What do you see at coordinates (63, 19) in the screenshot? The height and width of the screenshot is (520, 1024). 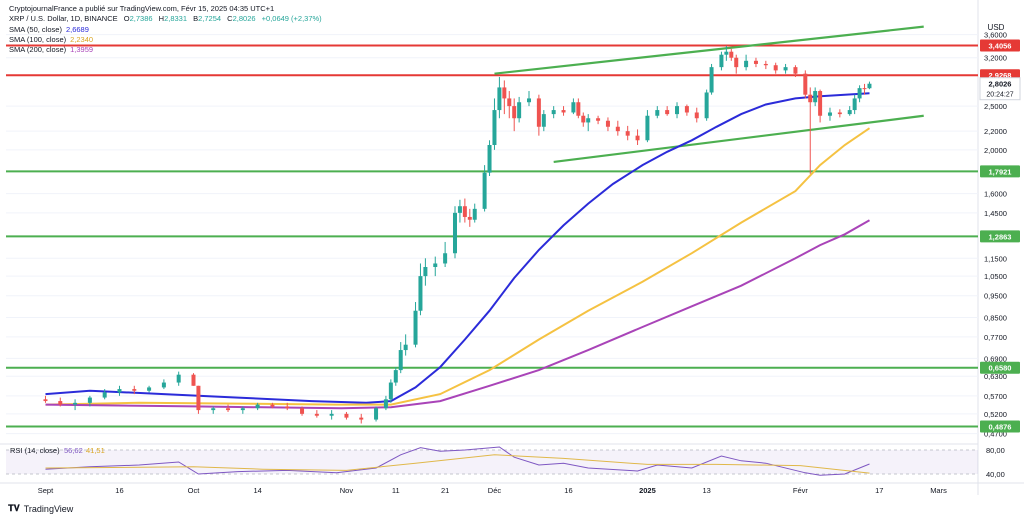 I see `legend-symbol: XRP / U.S. Dollar, 1D, BINANCE` at bounding box center [63, 19].